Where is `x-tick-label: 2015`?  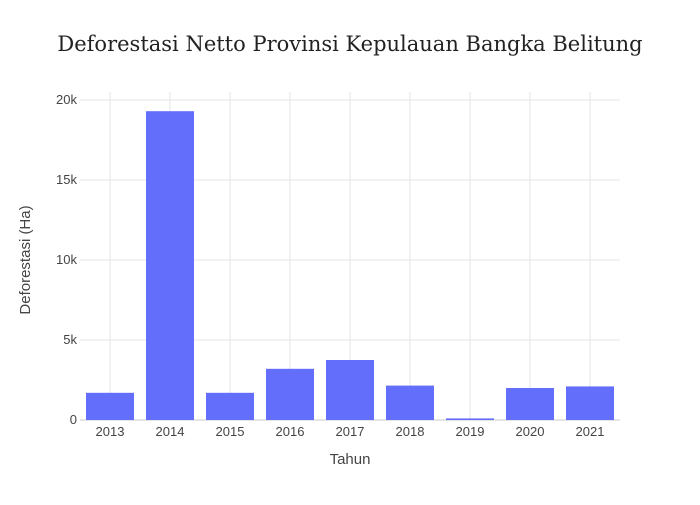 x-tick-label: 2015 is located at coordinates (230, 431).